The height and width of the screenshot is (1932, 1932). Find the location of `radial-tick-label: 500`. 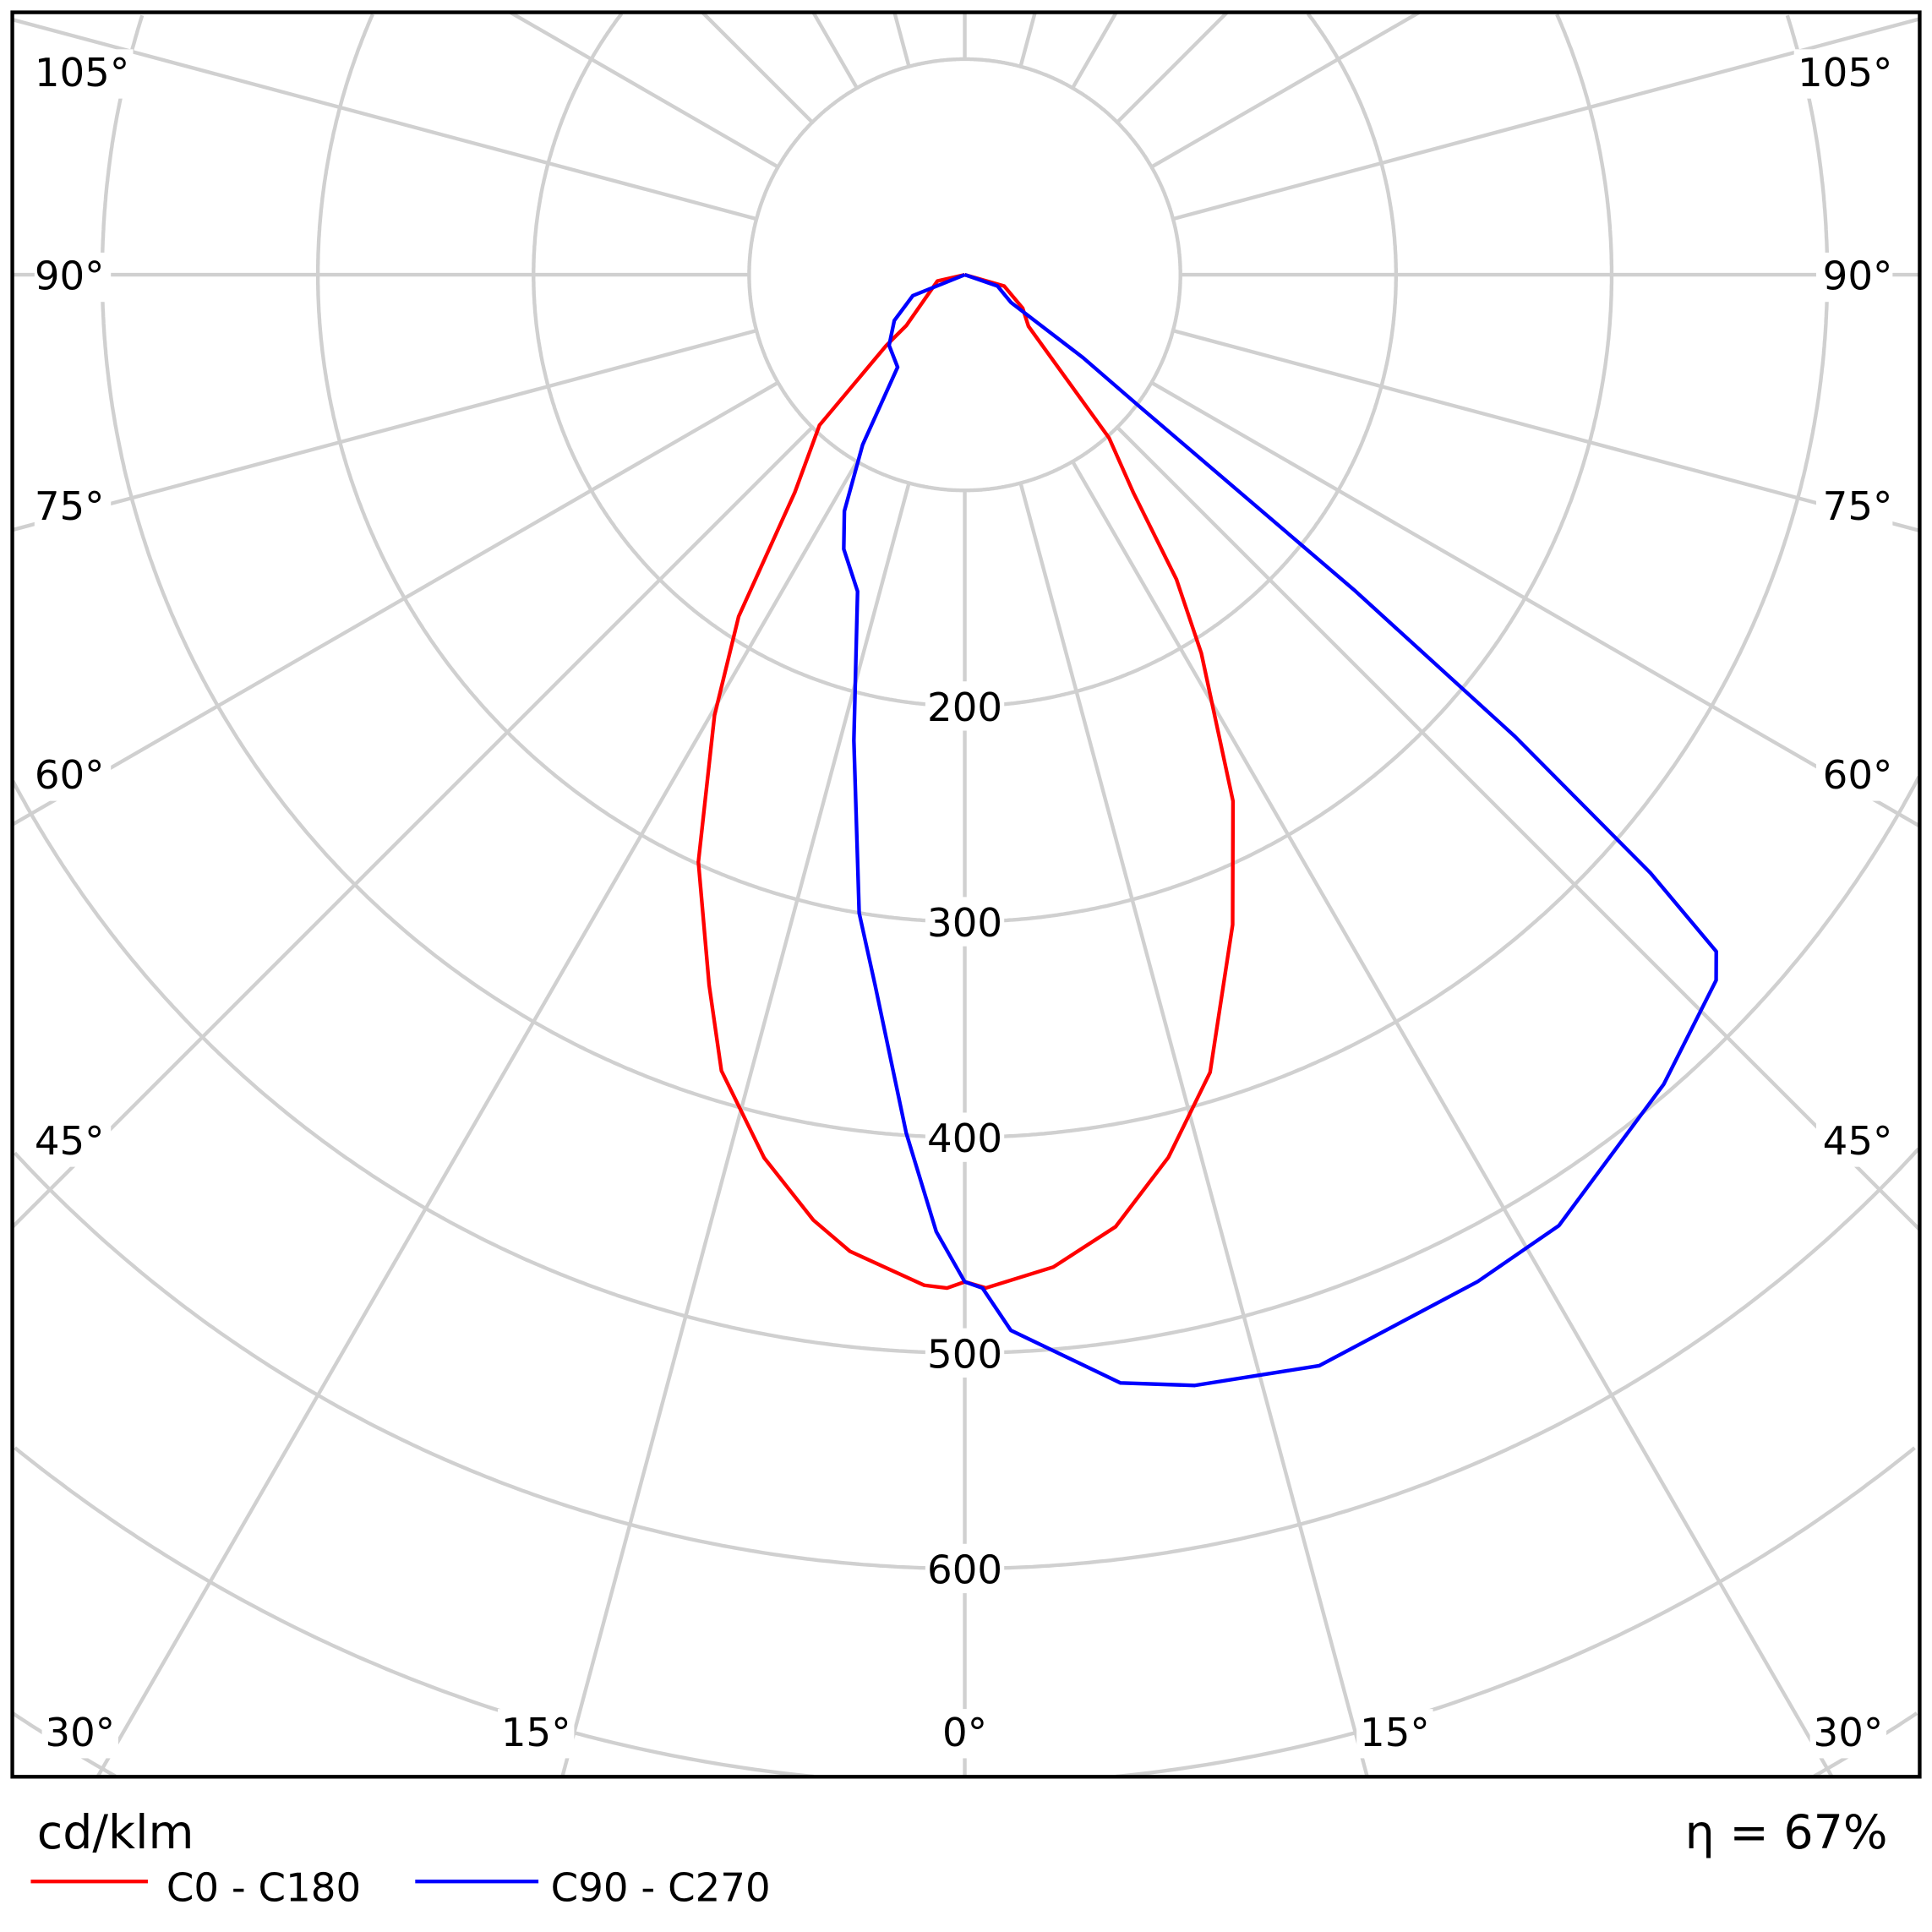

radial-tick-label: 500 is located at coordinates (964, 1355).